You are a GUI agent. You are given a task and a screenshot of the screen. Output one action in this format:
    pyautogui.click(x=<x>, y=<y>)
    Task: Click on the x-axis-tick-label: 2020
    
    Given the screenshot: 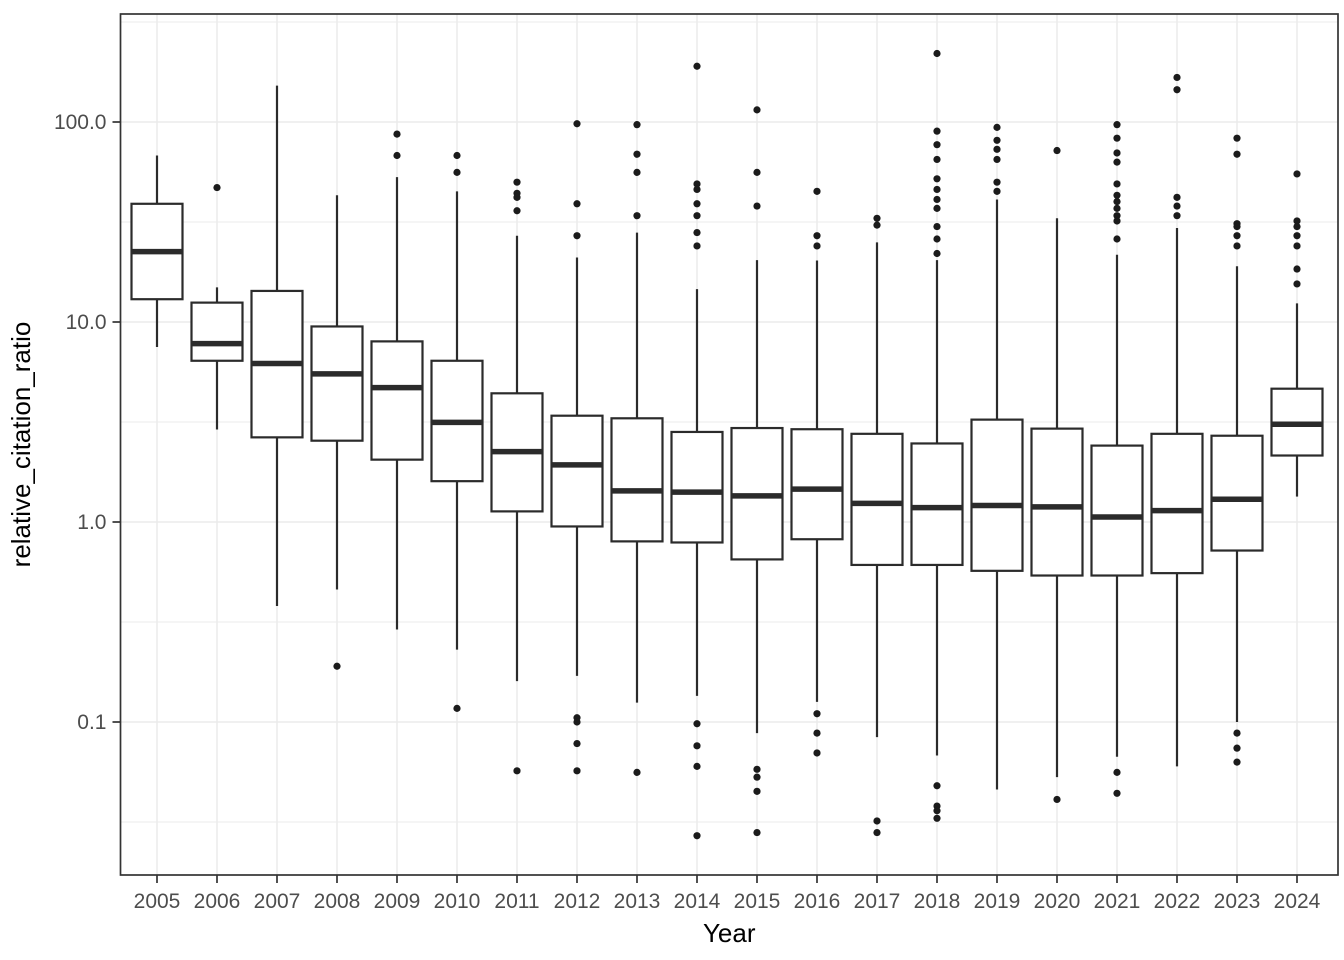 What is the action you would take?
    pyautogui.click(x=1057, y=901)
    